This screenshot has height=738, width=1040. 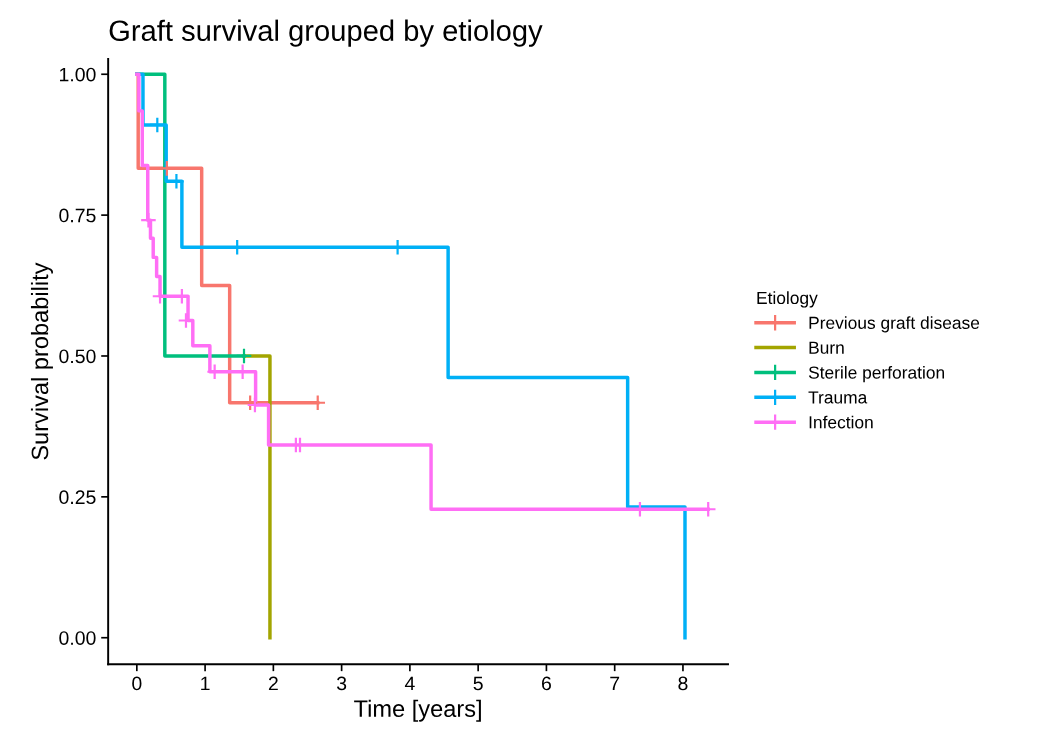 I want to click on y-tick-label: 0.50, so click(x=77, y=356).